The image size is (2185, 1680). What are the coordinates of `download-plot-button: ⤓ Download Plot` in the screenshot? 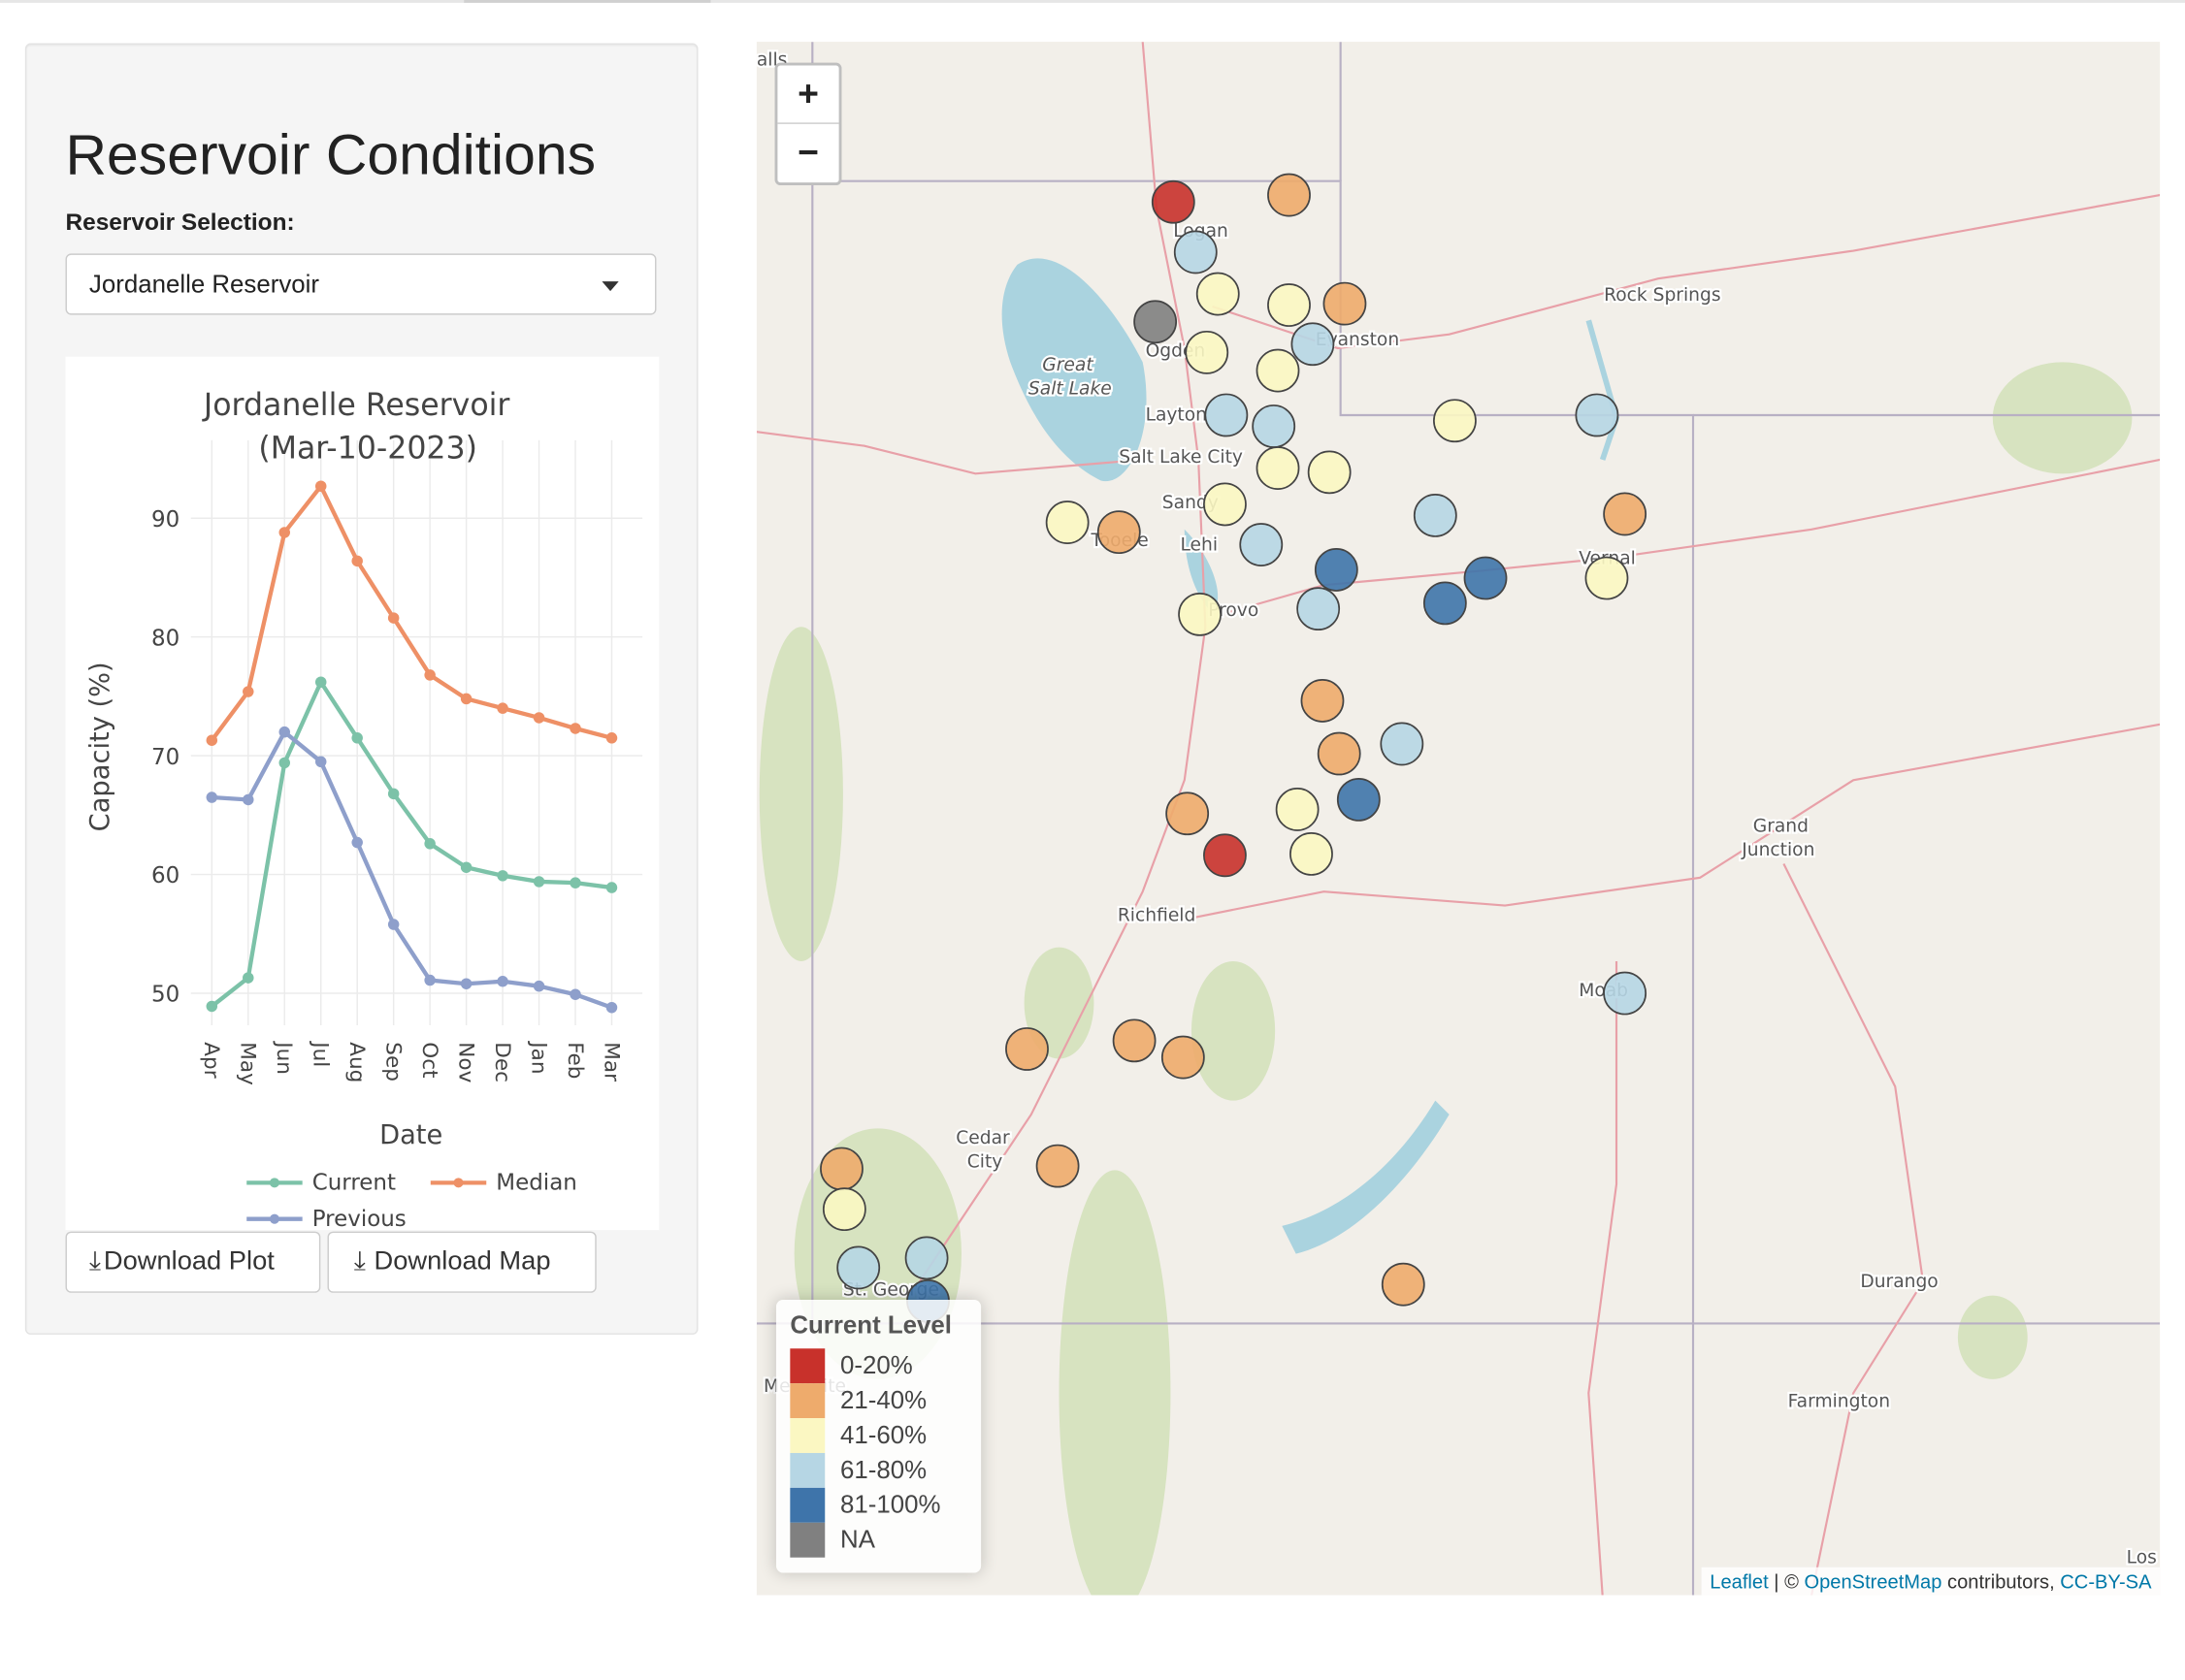 It's located at (193, 1262).